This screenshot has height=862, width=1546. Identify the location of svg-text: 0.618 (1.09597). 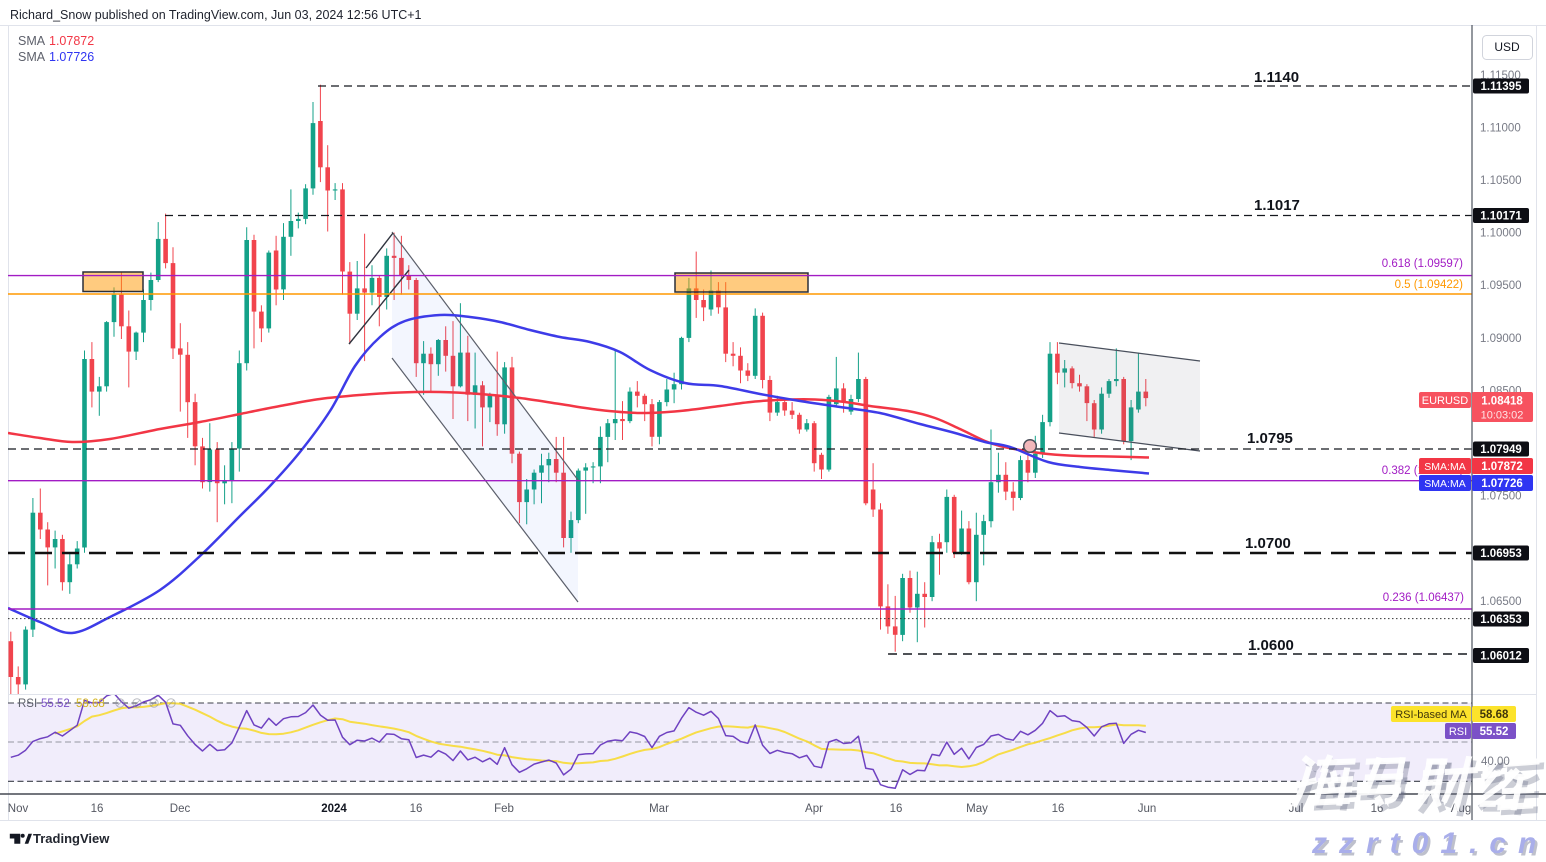
(1422, 264).